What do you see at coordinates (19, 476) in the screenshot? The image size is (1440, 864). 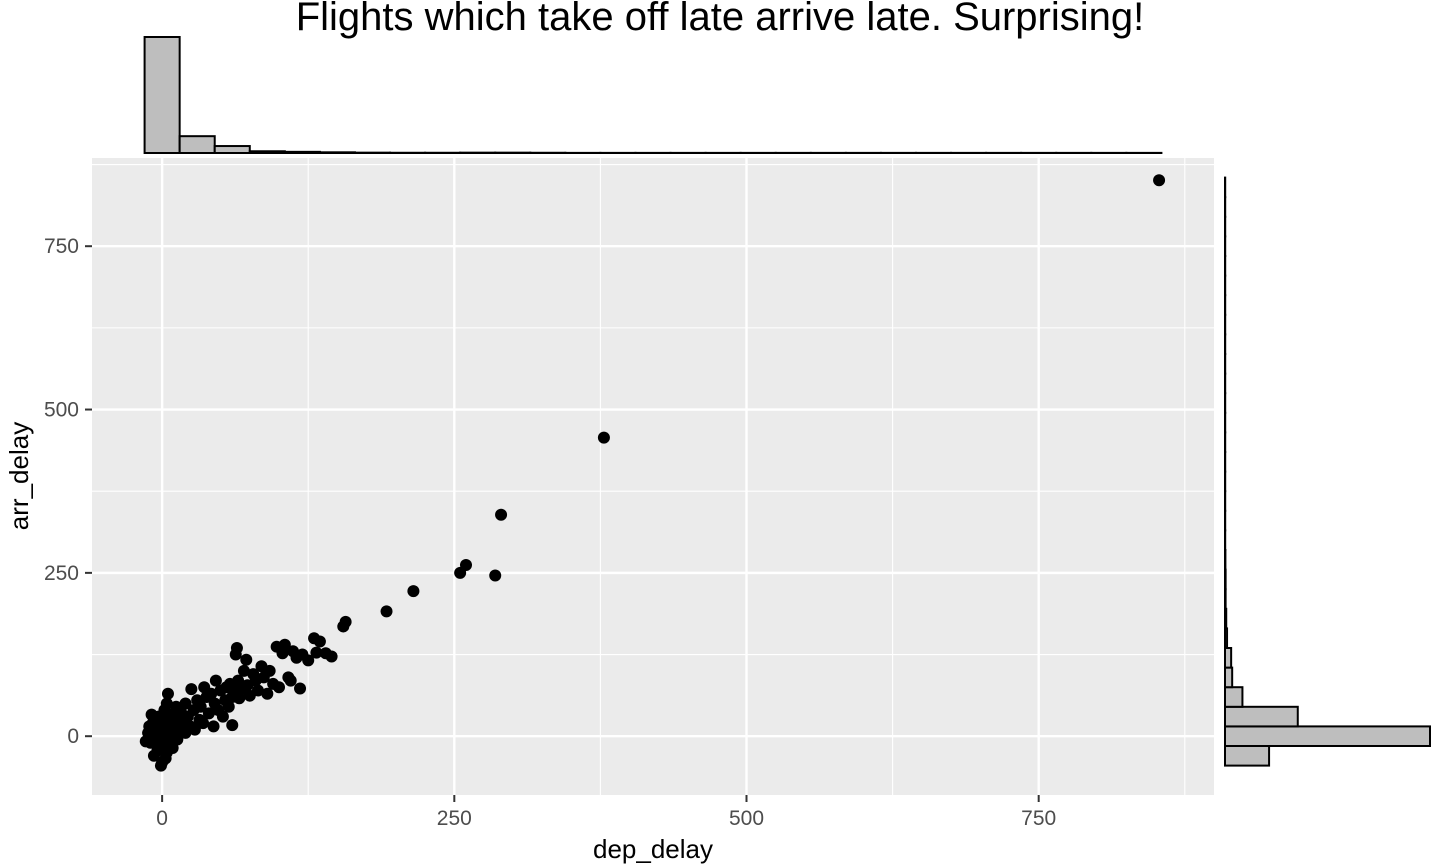 I see `y-axis-label: arr_delay` at bounding box center [19, 476].